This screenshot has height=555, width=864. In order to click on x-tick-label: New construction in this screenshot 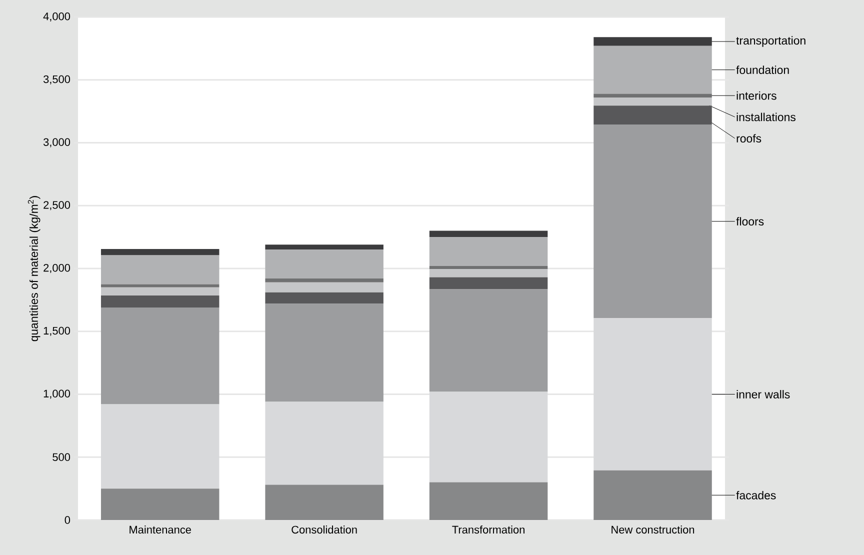, I will do `click(653, 530)`.